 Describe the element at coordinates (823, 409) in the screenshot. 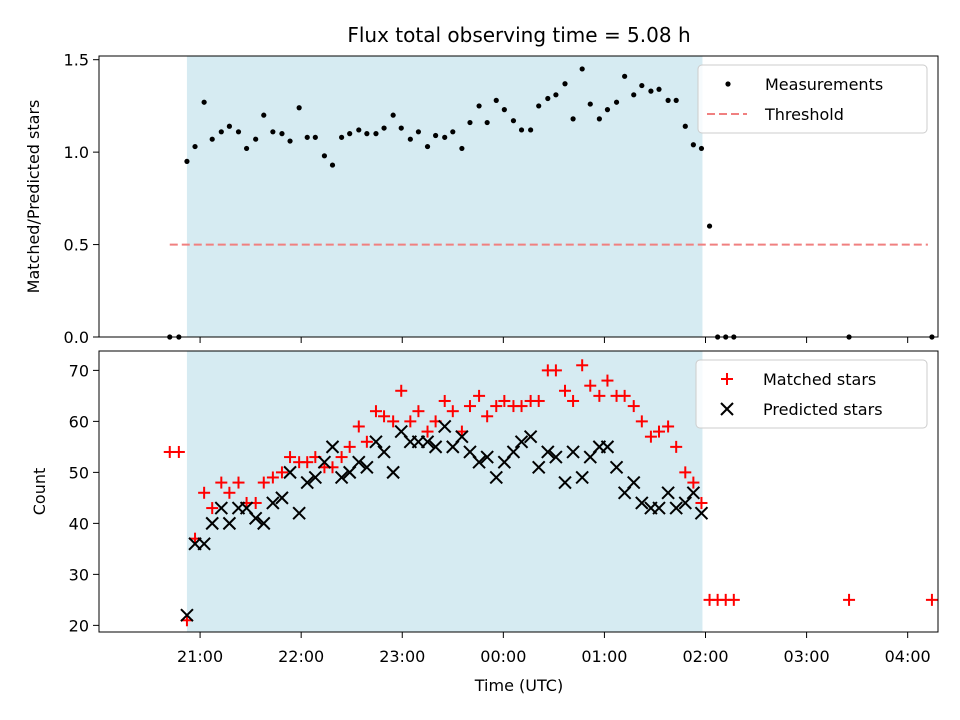

I see `legend-predicted-label: Predicted stars` at that location.